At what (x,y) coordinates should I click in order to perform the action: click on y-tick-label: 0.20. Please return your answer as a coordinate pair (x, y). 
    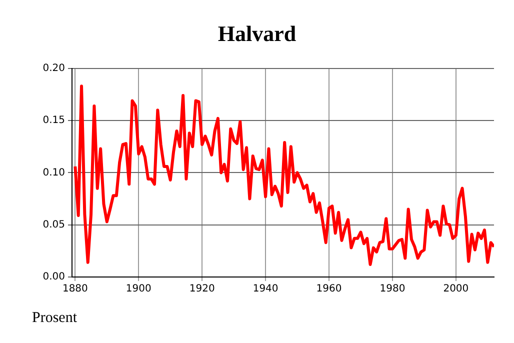
    Looking at the image, I should click on (53, 68).